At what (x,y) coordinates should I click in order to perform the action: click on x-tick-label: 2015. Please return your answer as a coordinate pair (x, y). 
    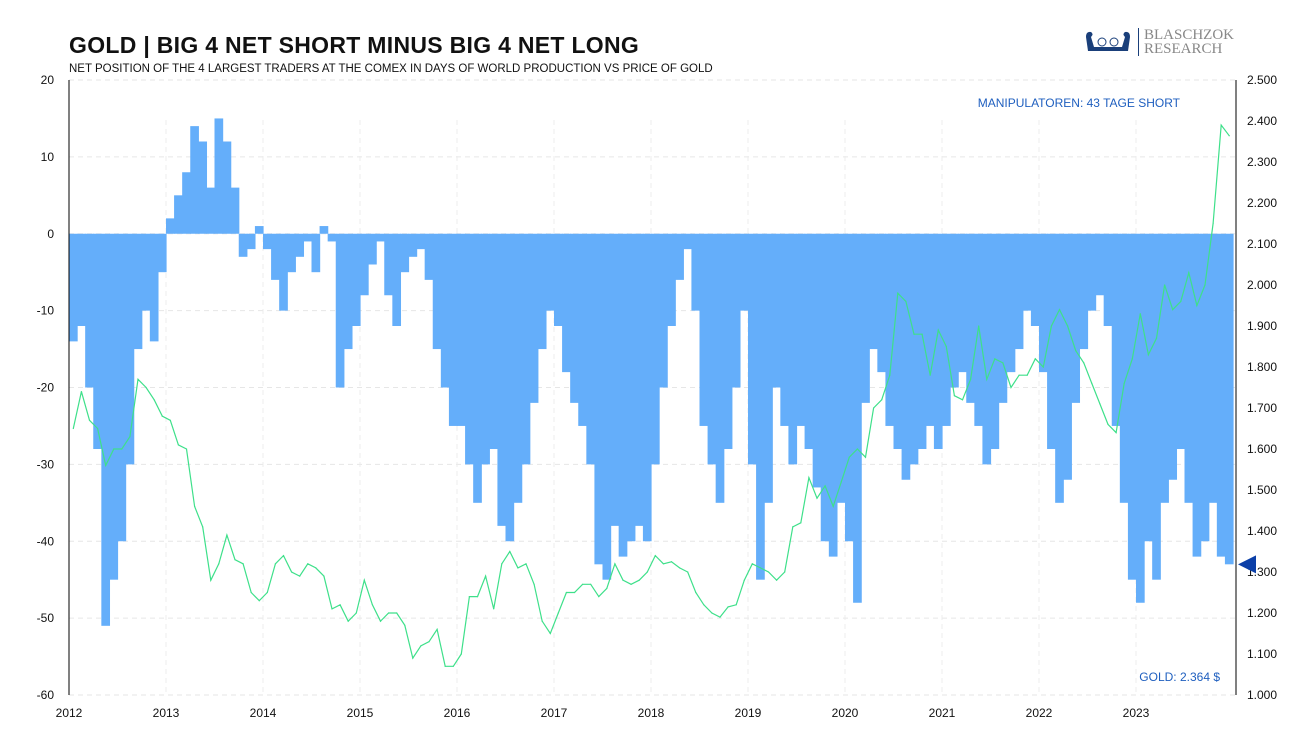
    Looking at the image, I should click on (360, 713).